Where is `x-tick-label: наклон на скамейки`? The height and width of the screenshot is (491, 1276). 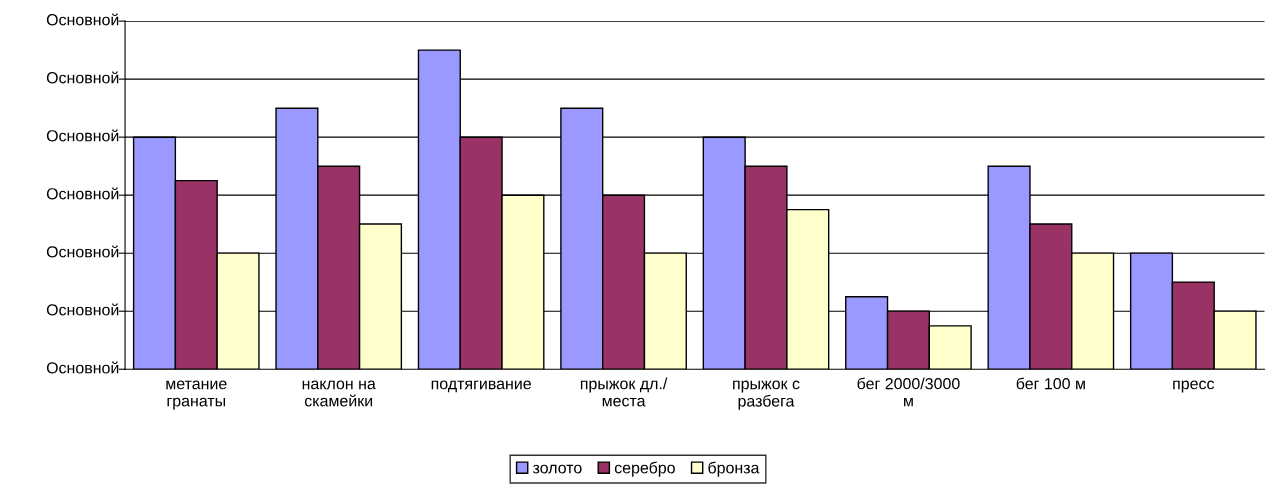
x-tick-label: наклон на скамейки is located at coordinates (339, 393).